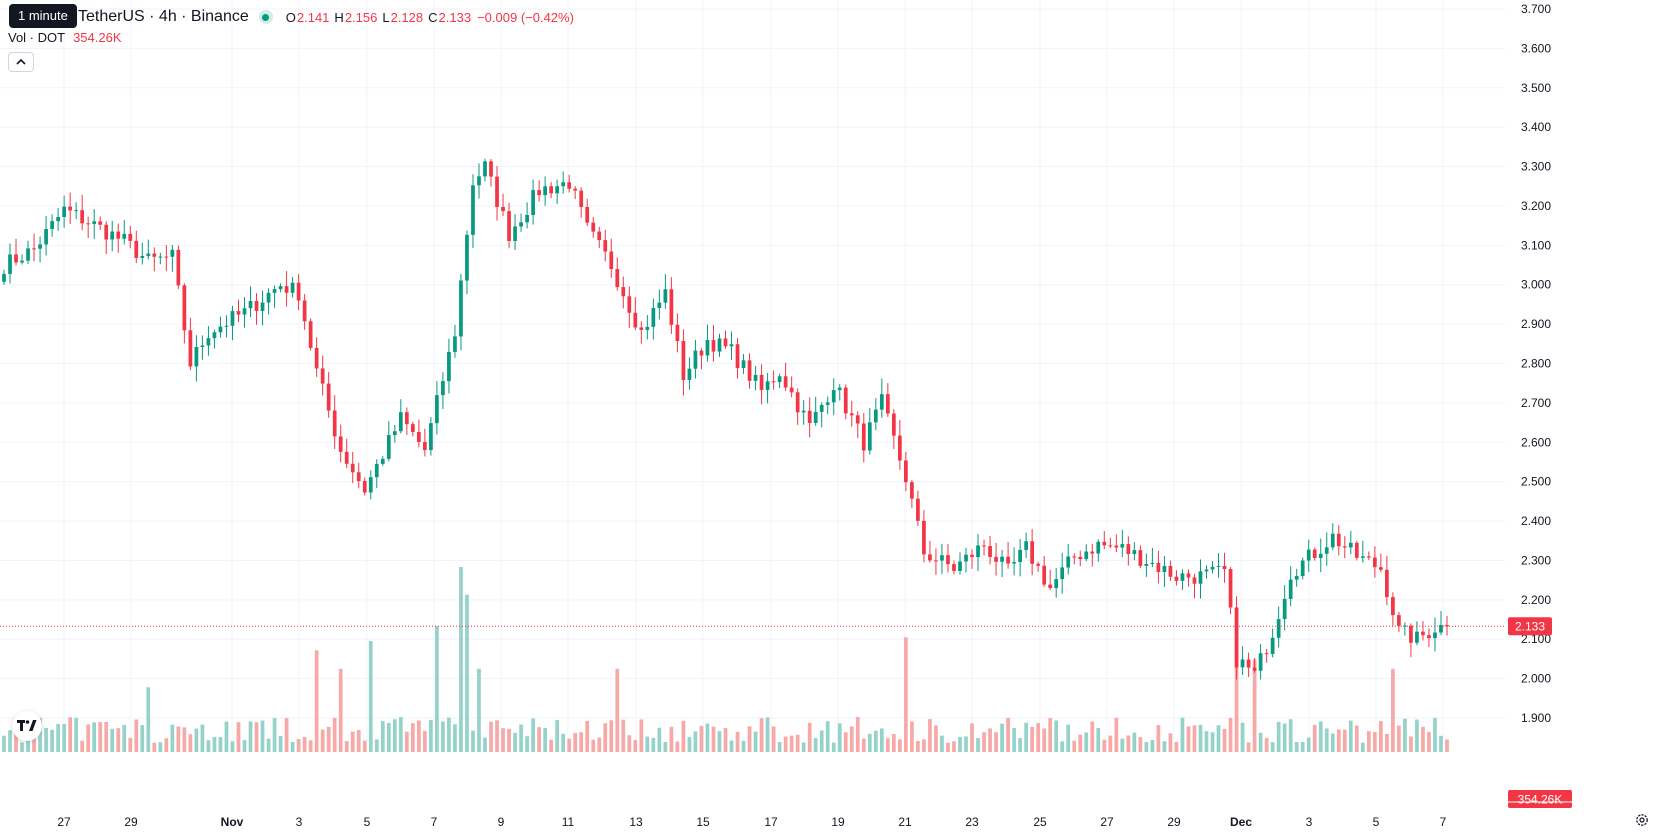 This screenshot has width=1678, height=835. What do you see at coordinates (839, 815) in the screenshot?
I see `time-axis: 27 29 Nov 3 5 7 9 11 13 15 17 19 21 23 25 27 29 Dec 3 5 7` at bounding box center [839, 815].